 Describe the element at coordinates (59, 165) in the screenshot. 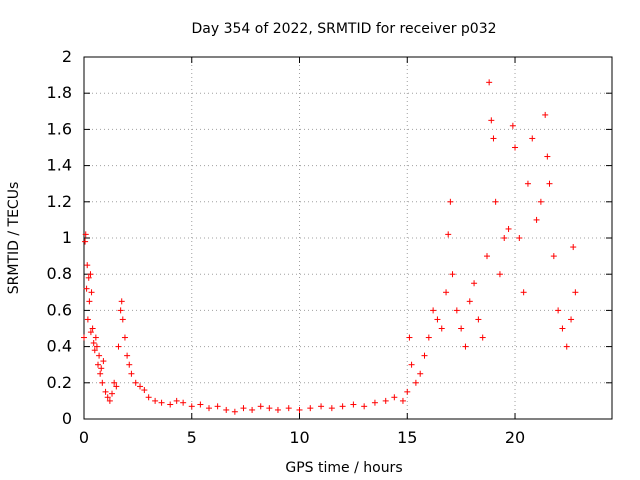

I see `y-tick-label: 1.4` at that location.